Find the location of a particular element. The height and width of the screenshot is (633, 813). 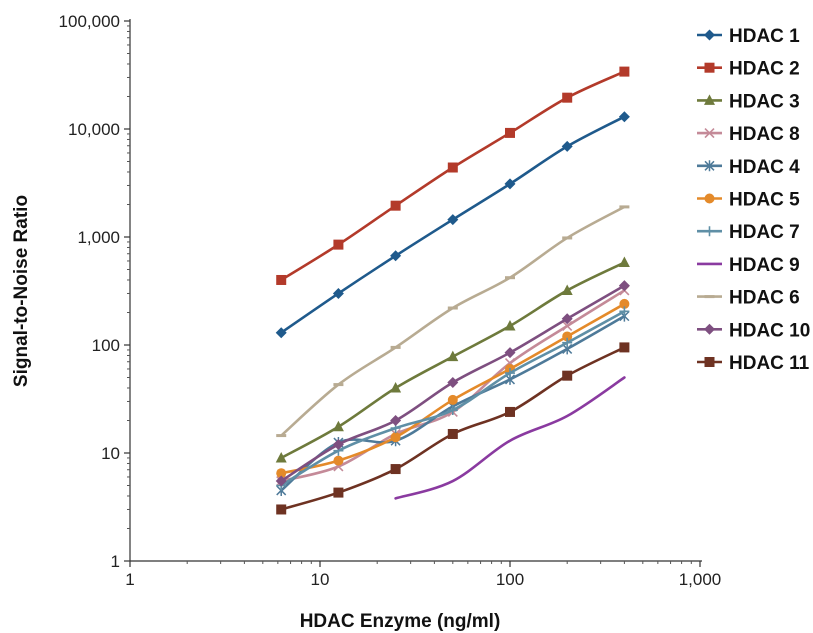

legend-label: HDAC 9 is located at coordinates (764, 265).